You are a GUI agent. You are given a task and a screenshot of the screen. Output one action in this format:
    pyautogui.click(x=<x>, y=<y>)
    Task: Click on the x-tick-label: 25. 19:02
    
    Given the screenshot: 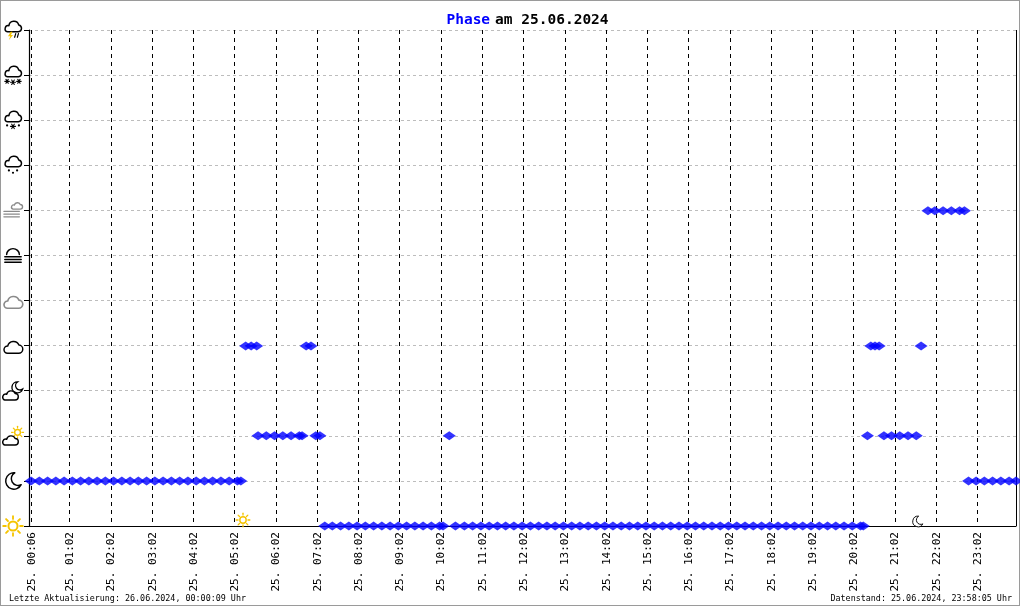 What is the action you would take?
    pyautogui.click(x=812, y=562)
    